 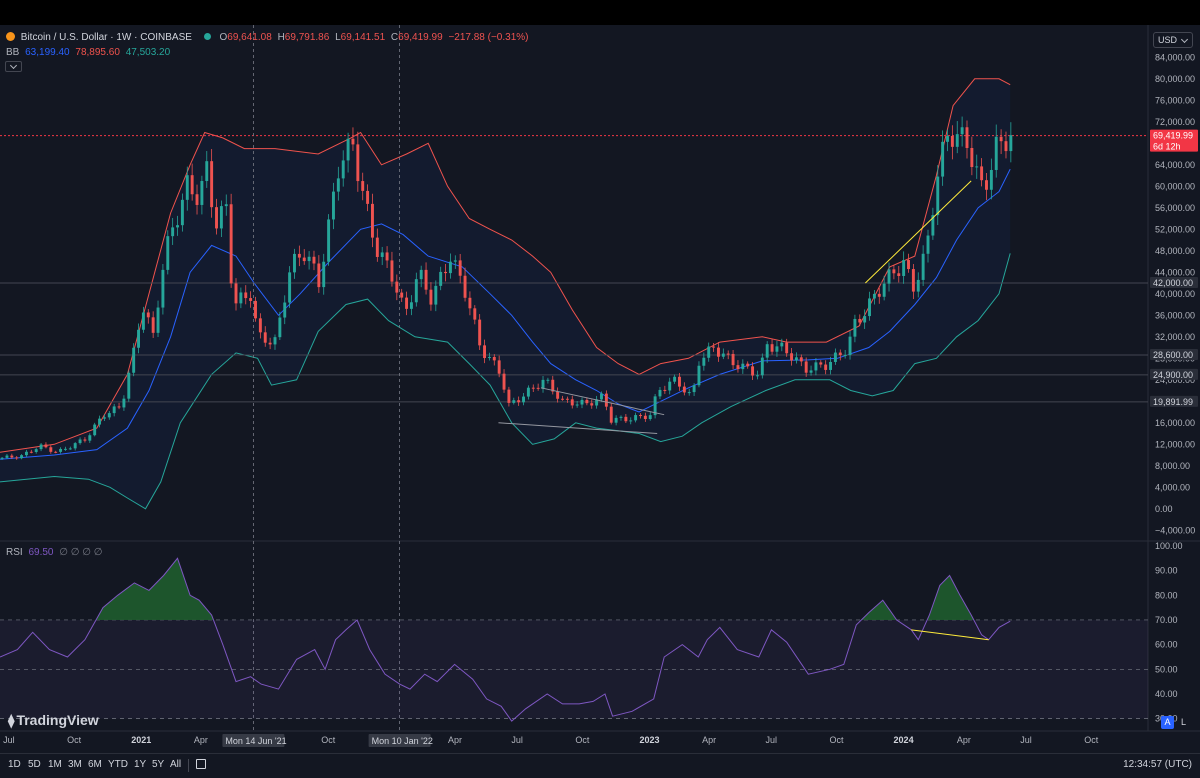 What do you see at coordinates (14, 764) in the screenshot?
I see `timeframe-1d: 1D` at bounding box center [14, 764].